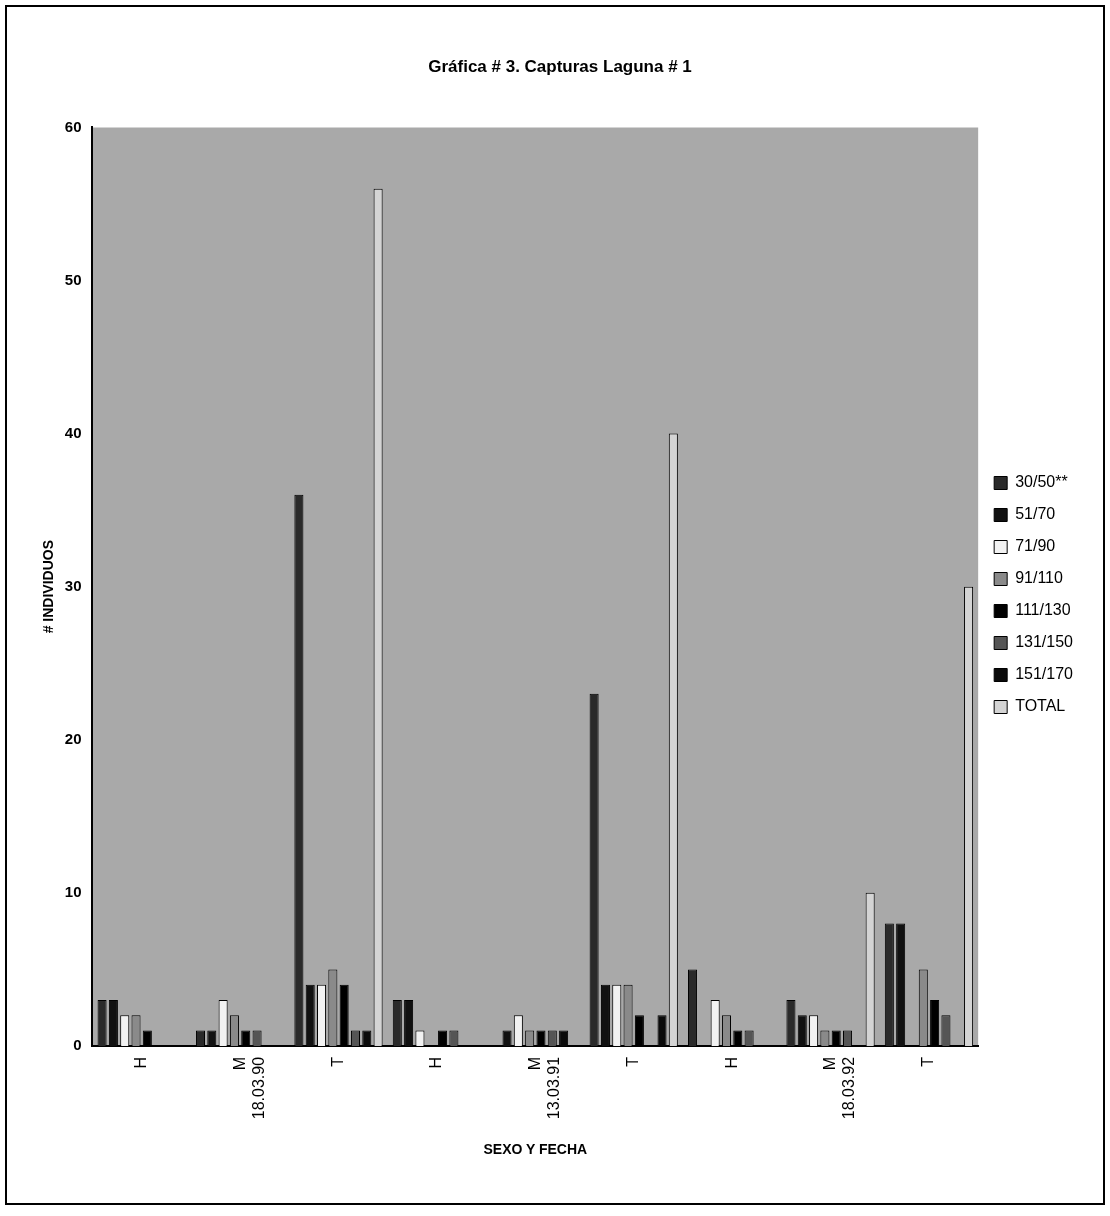 The image size is (1110, 1216). What do you see at coordinates (77, 1045) in the screenshot?
I see `y-tick-label: 0` at bounding box center [77, 1045].